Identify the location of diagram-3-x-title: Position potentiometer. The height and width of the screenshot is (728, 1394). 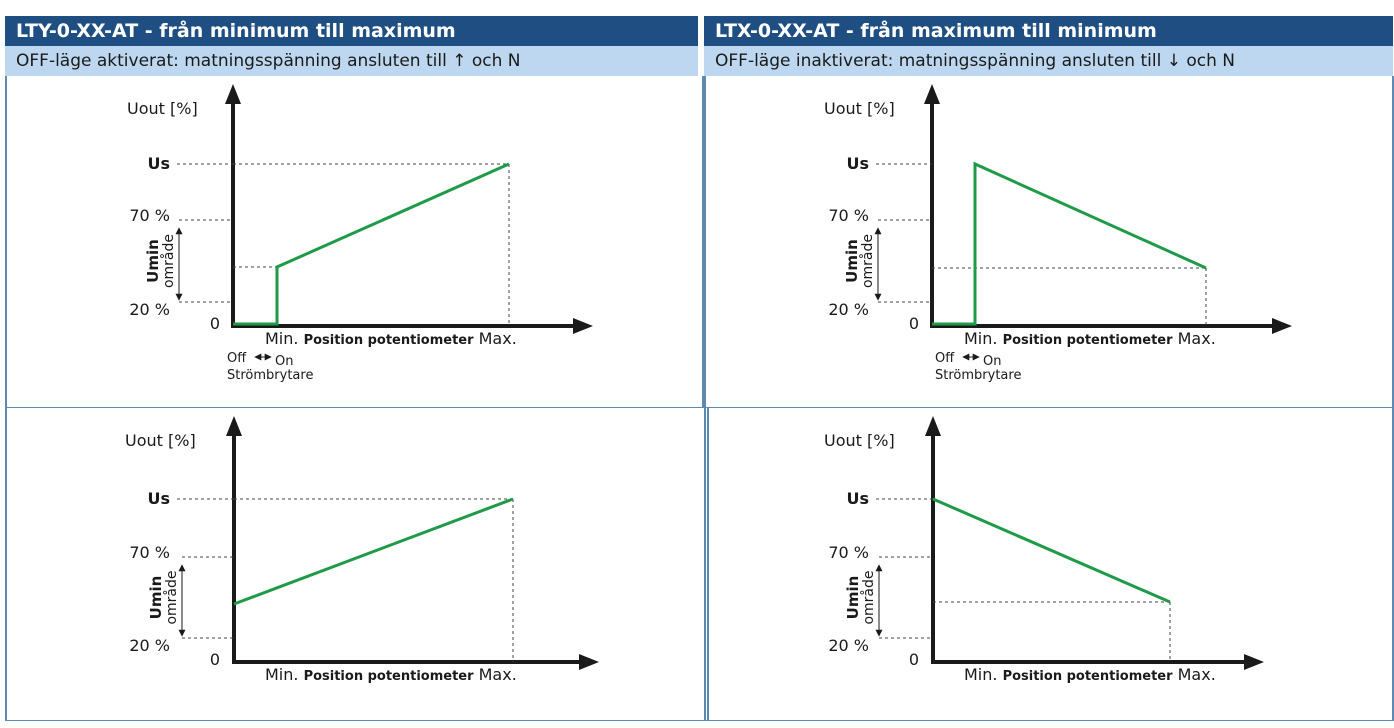
(1088, 676).